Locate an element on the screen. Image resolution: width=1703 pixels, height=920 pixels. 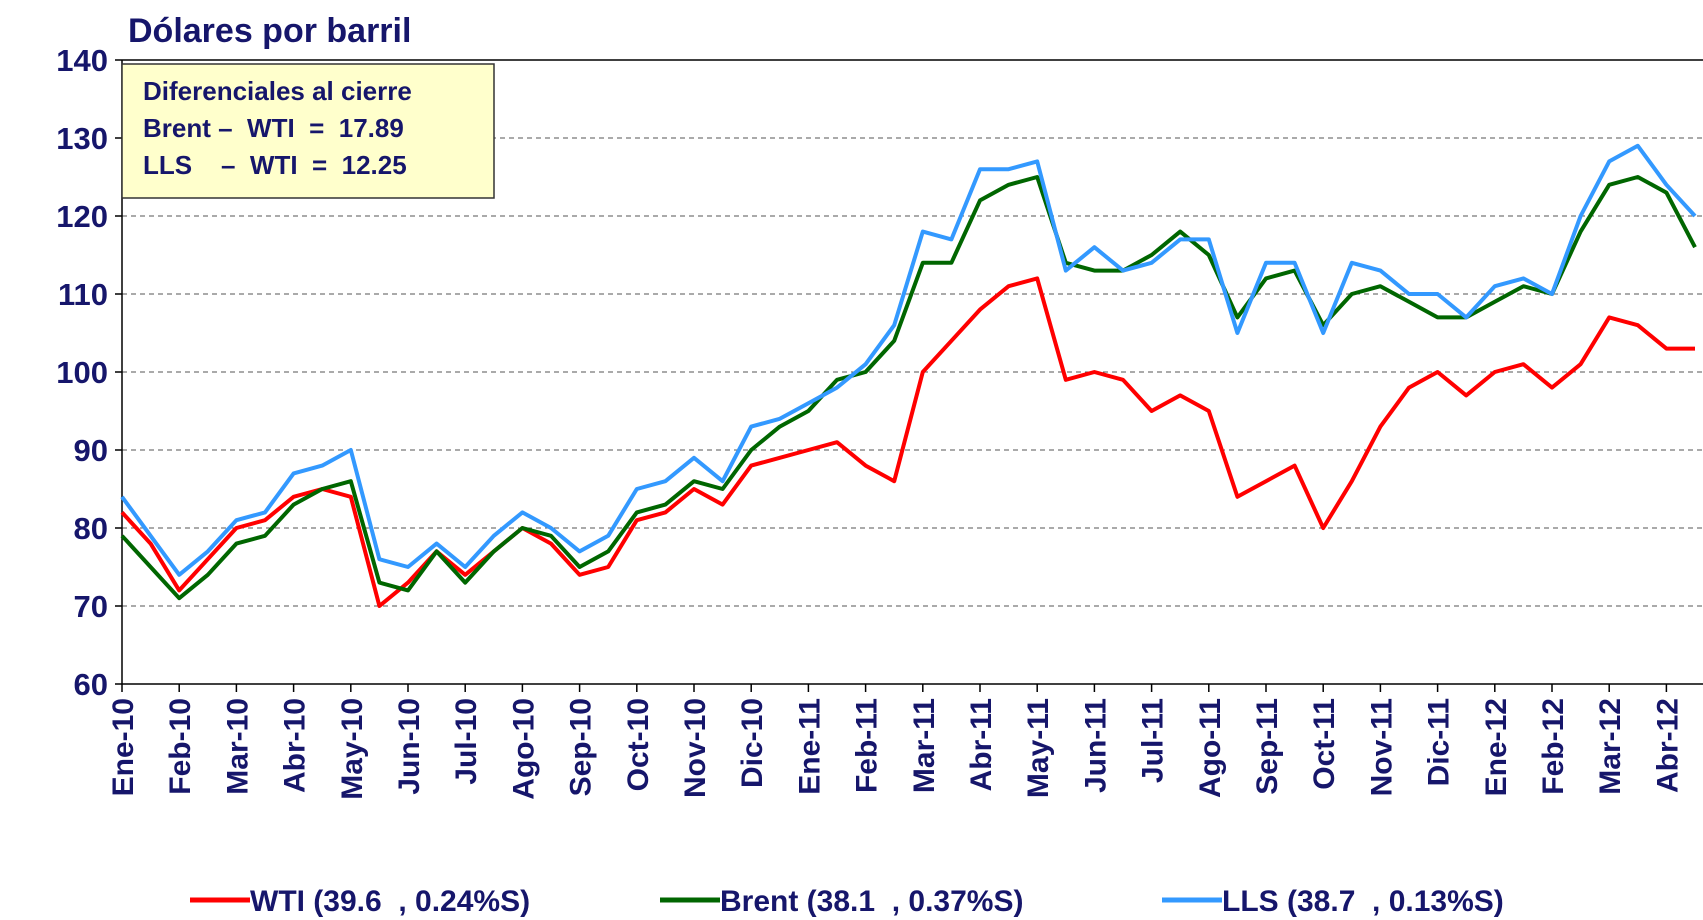
annotation-text: LLS – WTI = 12.25 is located at coordinates (275, 165).